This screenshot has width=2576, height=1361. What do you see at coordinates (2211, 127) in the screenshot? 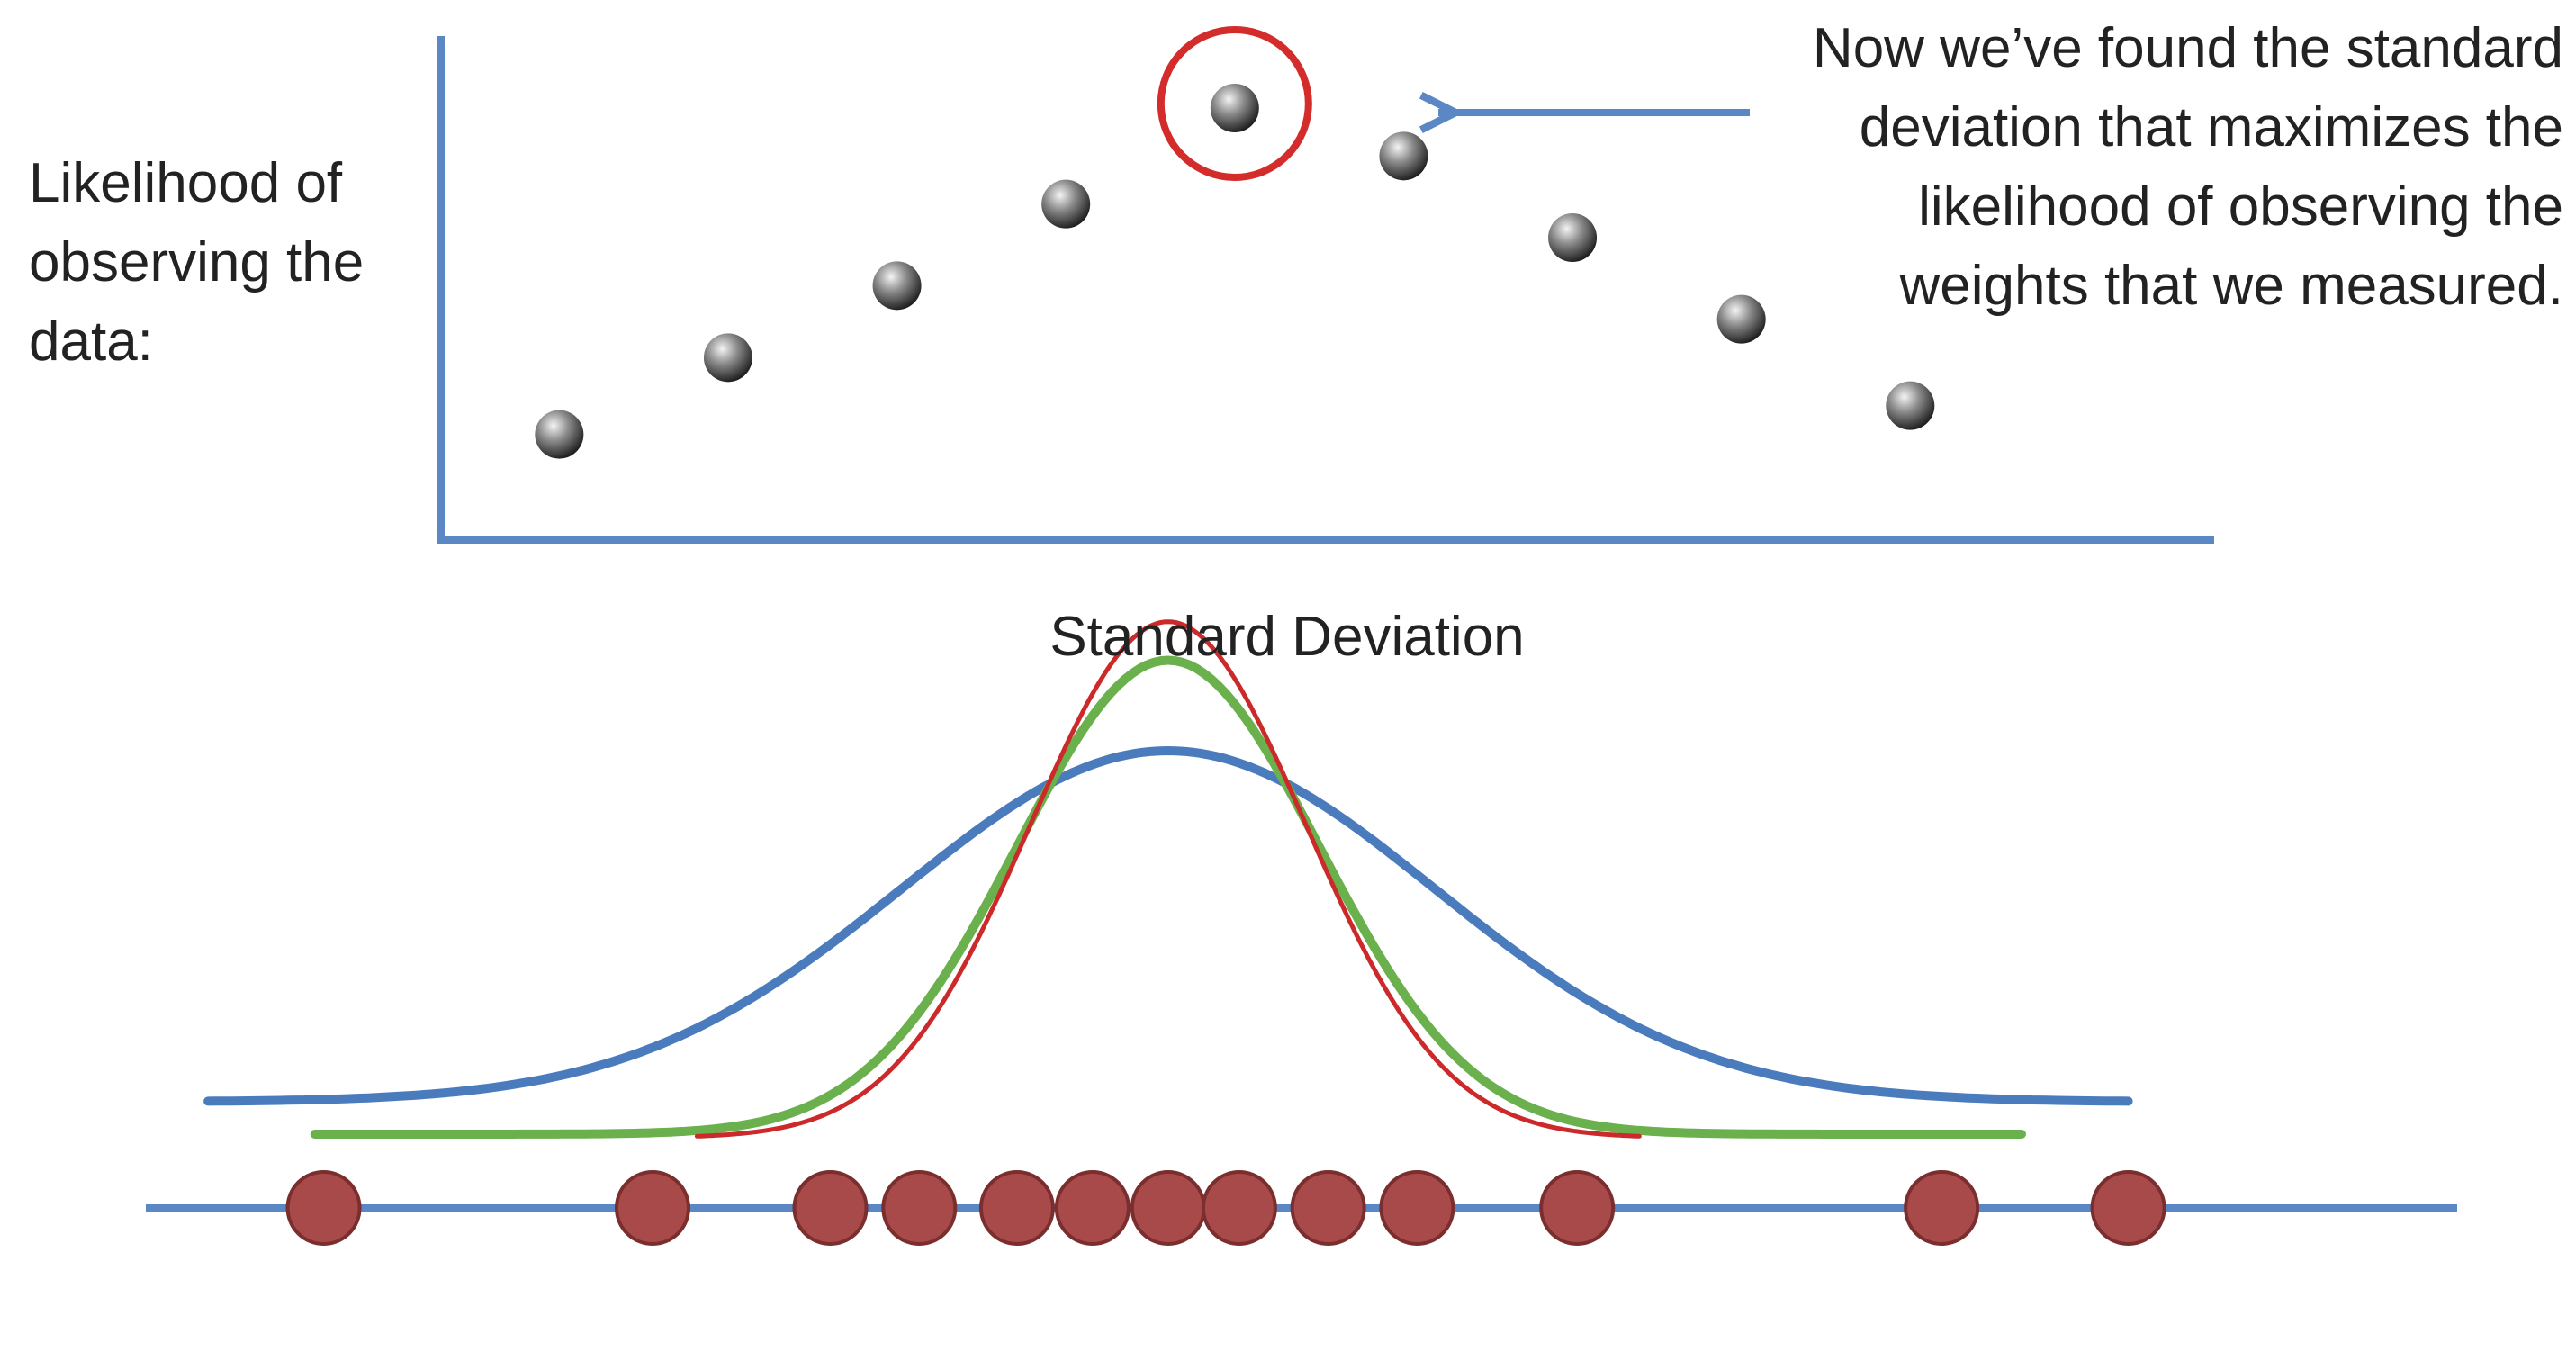
I see `callout-line-2: deviation that maximizes the` at bounding box center [2211, 127].